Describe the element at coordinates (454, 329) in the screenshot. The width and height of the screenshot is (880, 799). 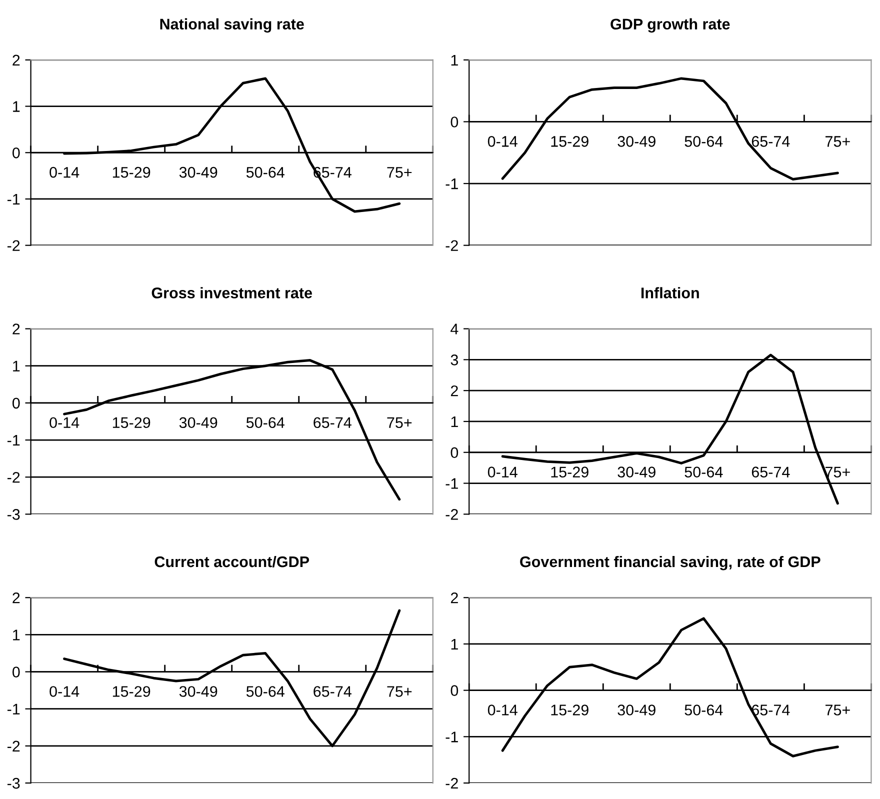
I see `y-tick-label: 4` at that location.